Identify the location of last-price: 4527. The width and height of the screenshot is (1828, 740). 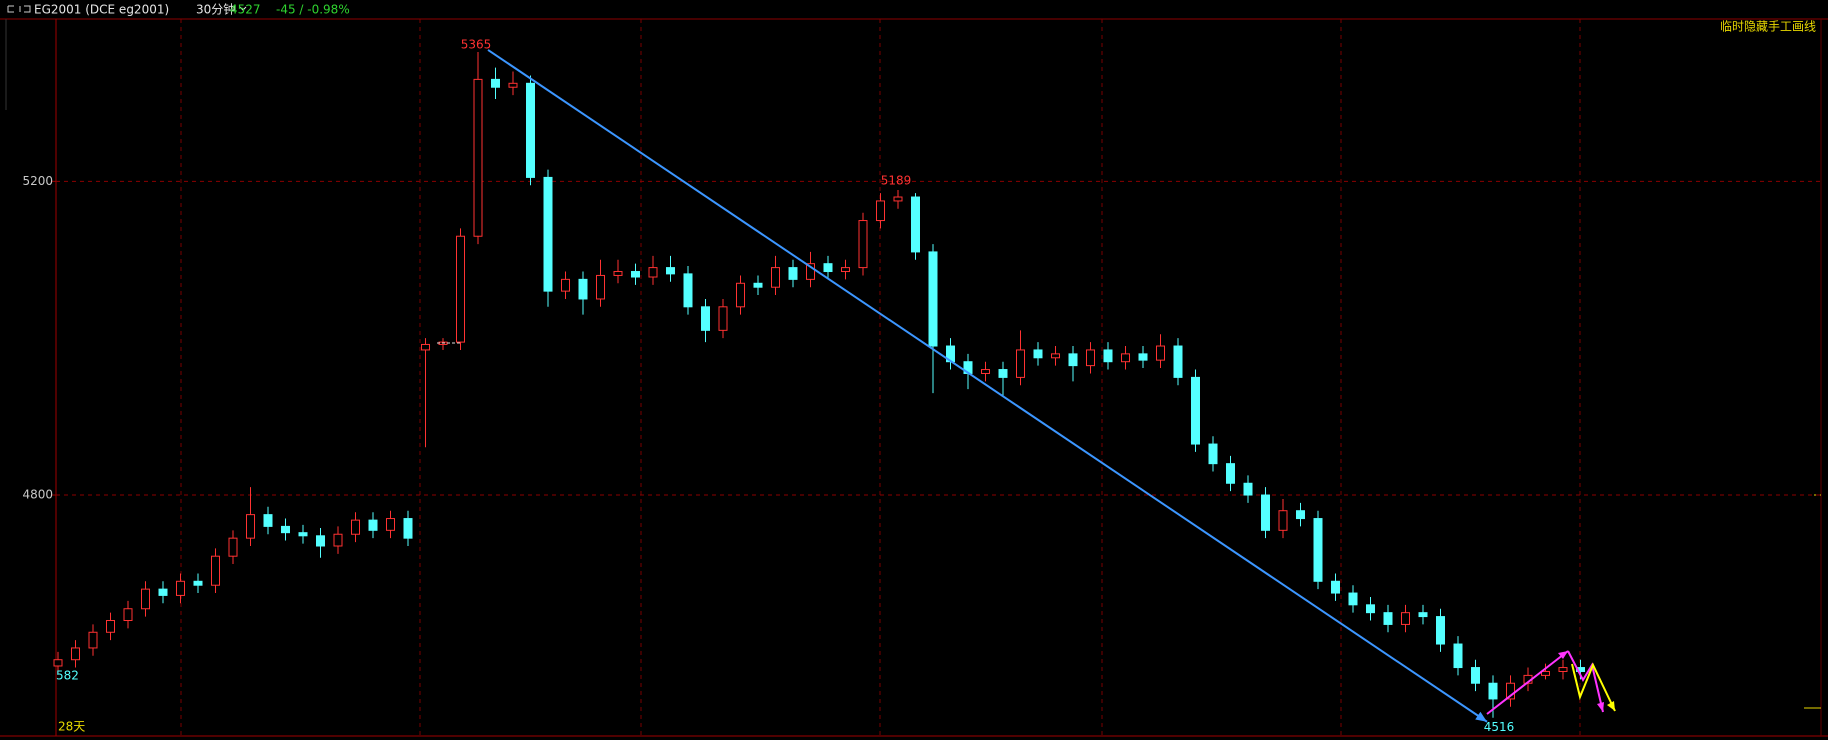
(245, 10).